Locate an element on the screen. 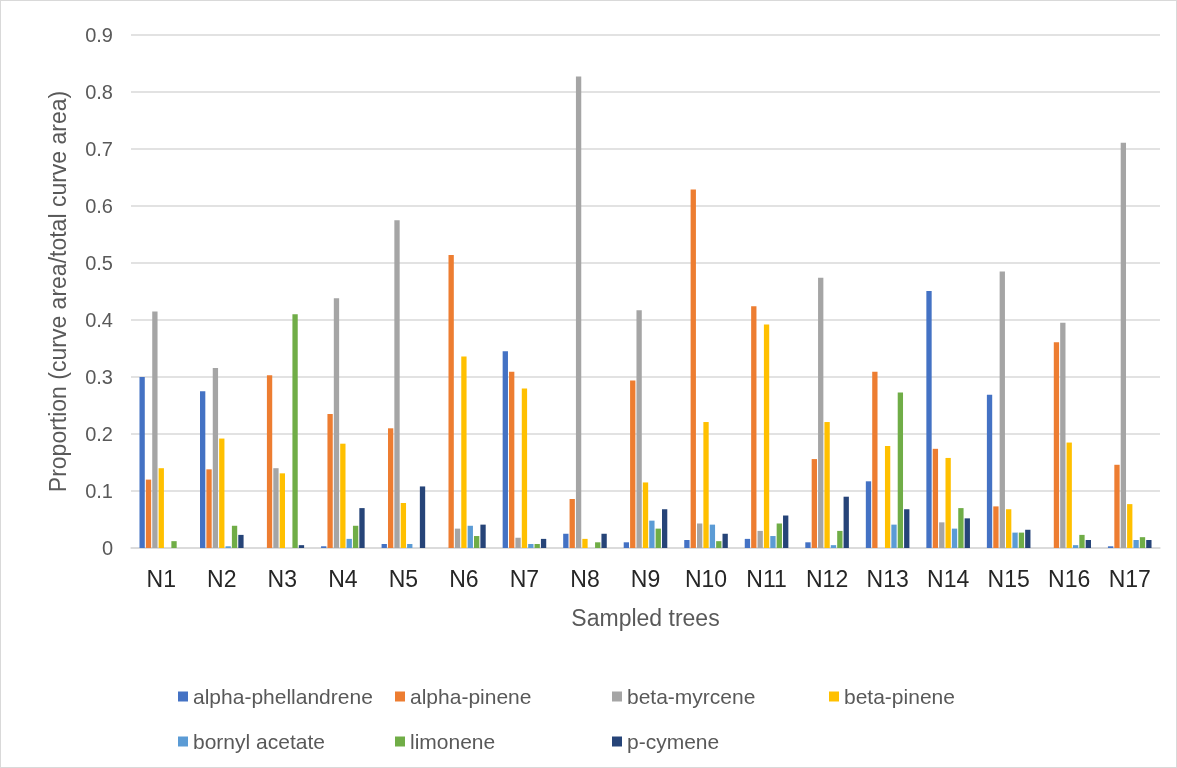 Image resolution: width=1177 pixels, height=768 pixels. x-tick-label: N12 is located at coordinates (827, 578).